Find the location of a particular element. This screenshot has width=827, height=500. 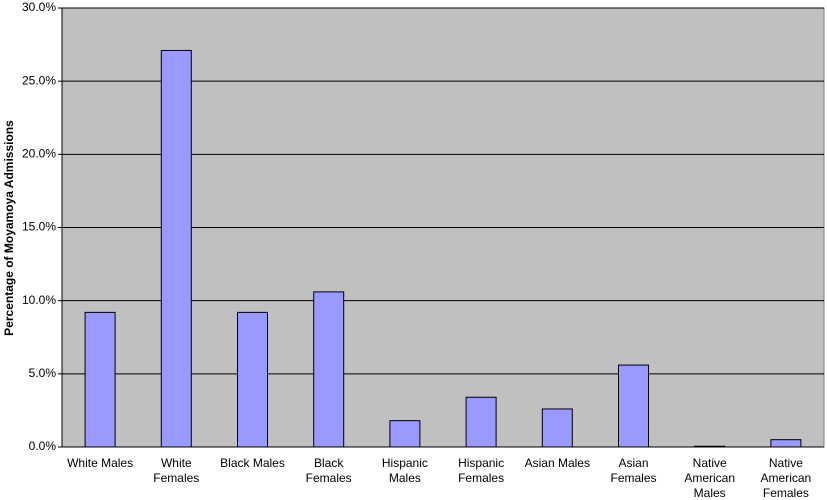

x-tick-label: Native American Males is located at coordinates (710, 478).